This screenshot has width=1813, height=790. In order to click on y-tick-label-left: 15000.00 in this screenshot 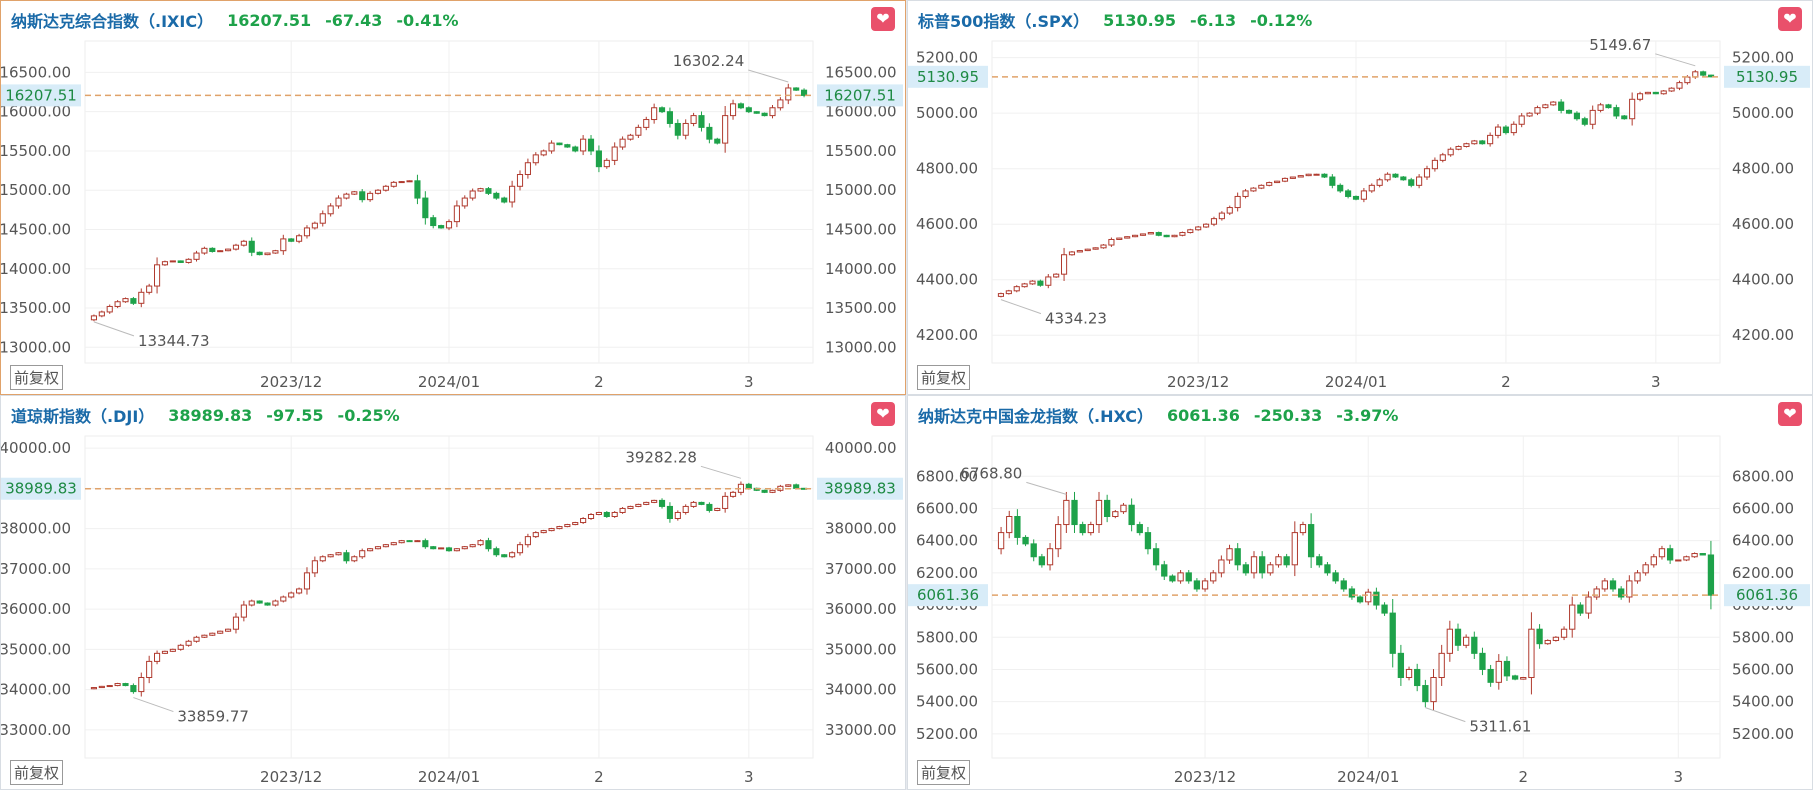, I will do `click(36, 190)`.